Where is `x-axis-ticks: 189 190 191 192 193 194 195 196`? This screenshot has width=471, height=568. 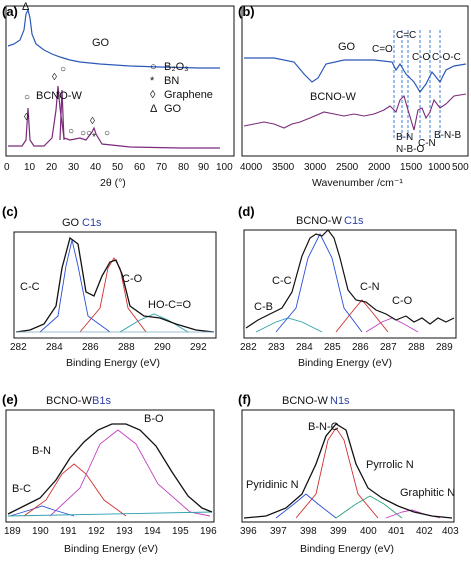
x-axis-ticks: 189 190 191 192 193 194 195 196 is located at coordinates (110, 531).